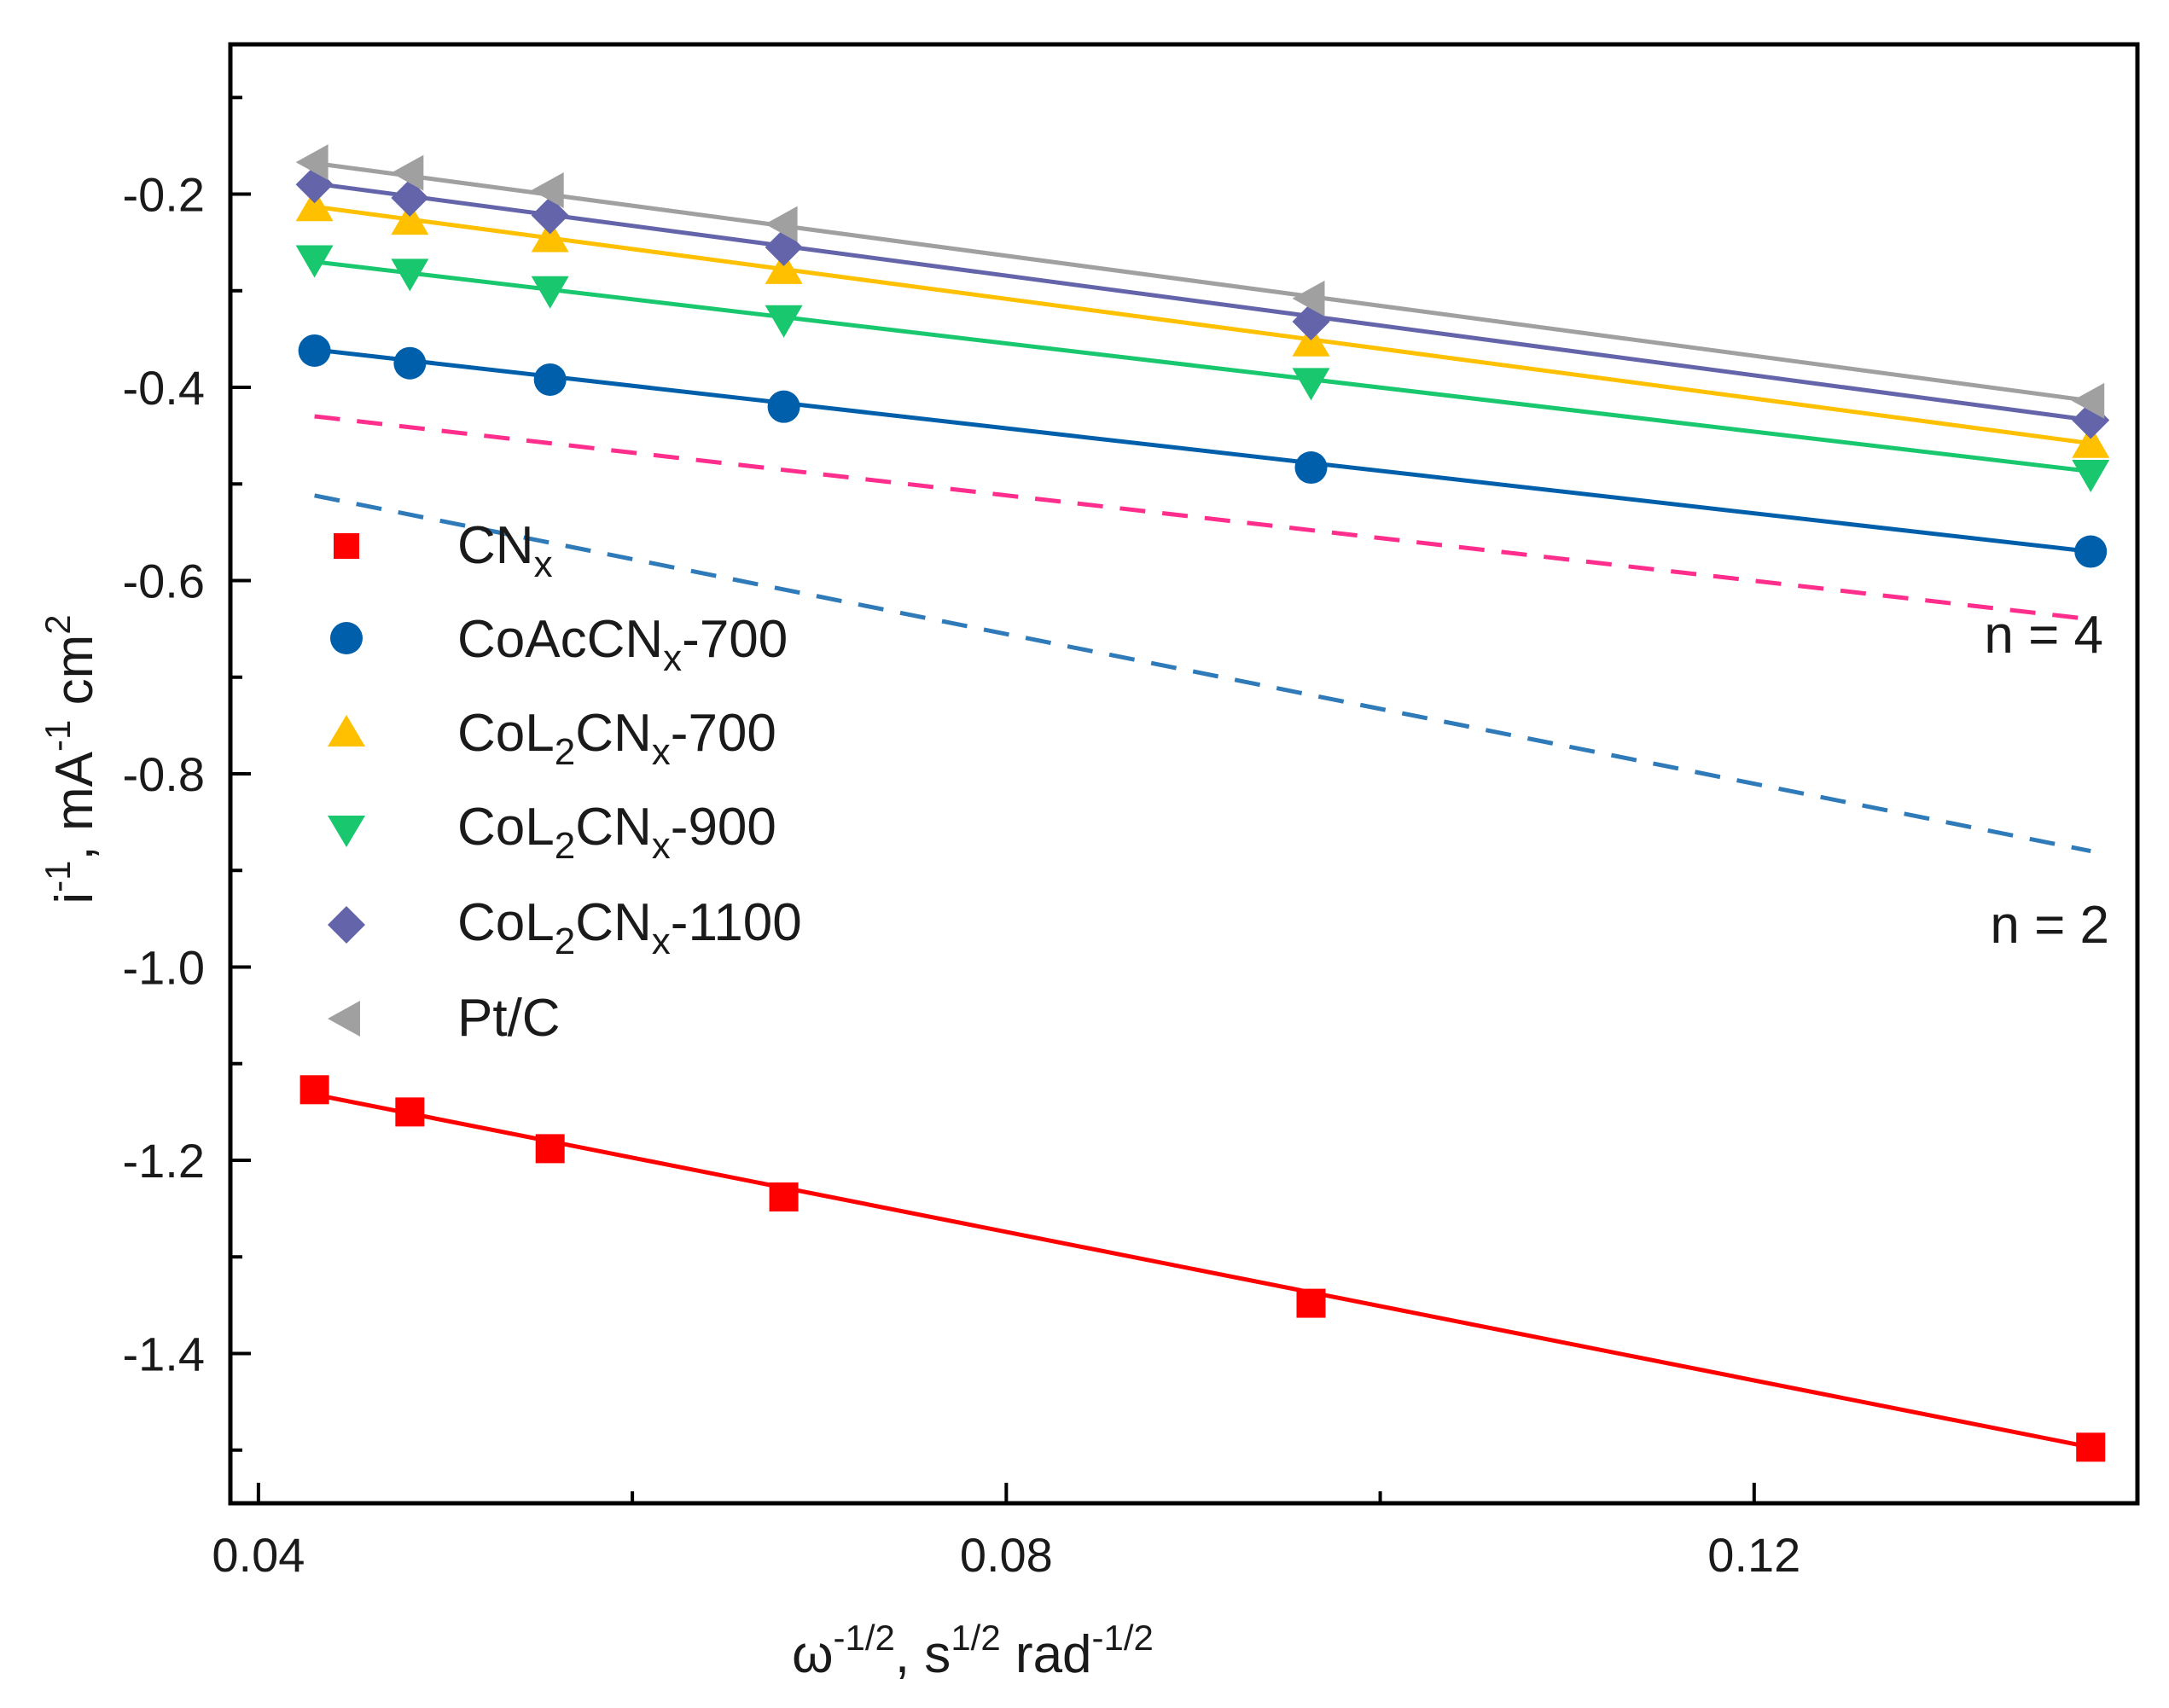 The image size is (2169, 1708). I want to click on y-tick-label: -0.6, so click(165, 581).